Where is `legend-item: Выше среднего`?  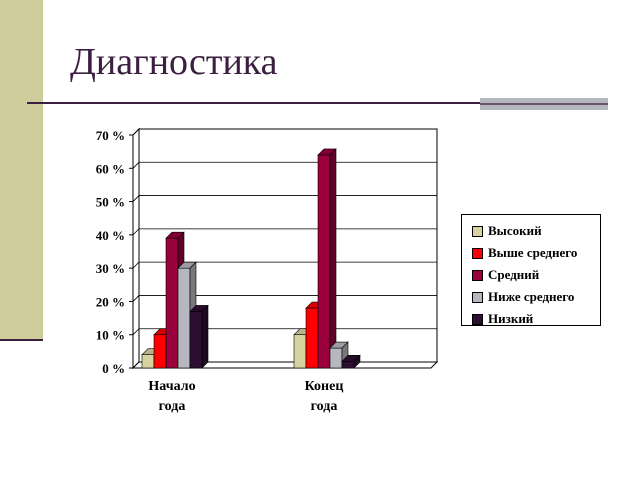 legend-item: Выше среднего is located at coordinates (536, 253).